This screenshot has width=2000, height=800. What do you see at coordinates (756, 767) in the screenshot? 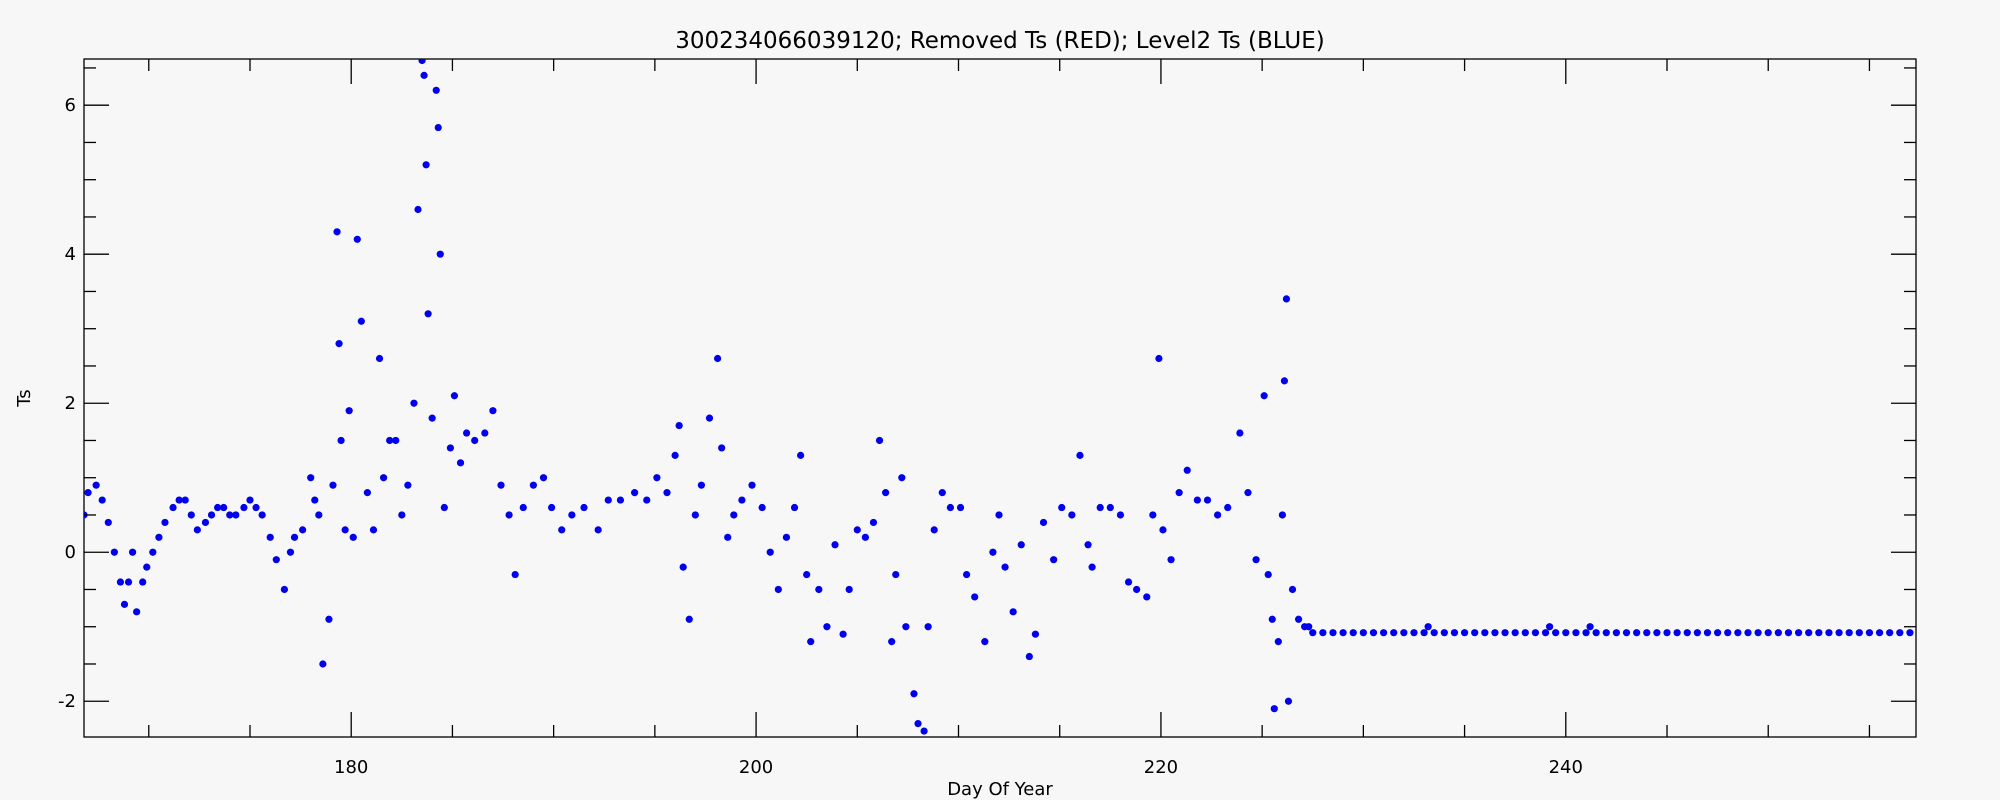
I see `x-tick-label: 200` at bounding box center [756, 767].